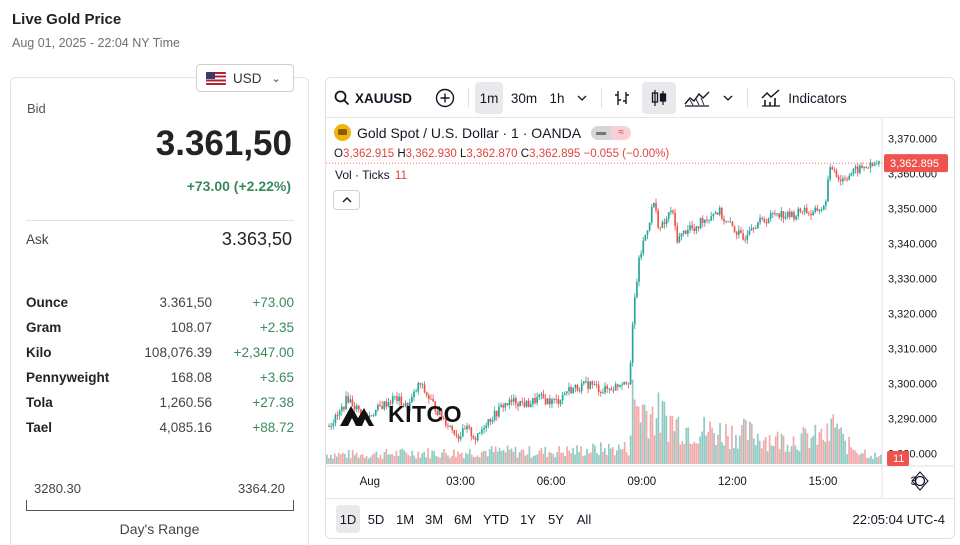 Image resolution: width=960 pixels, height=545 pixels. Describe the element at coordinates (373, 98) in the screenshot. I see `symbol-search-button: XAUUSD` at that location.